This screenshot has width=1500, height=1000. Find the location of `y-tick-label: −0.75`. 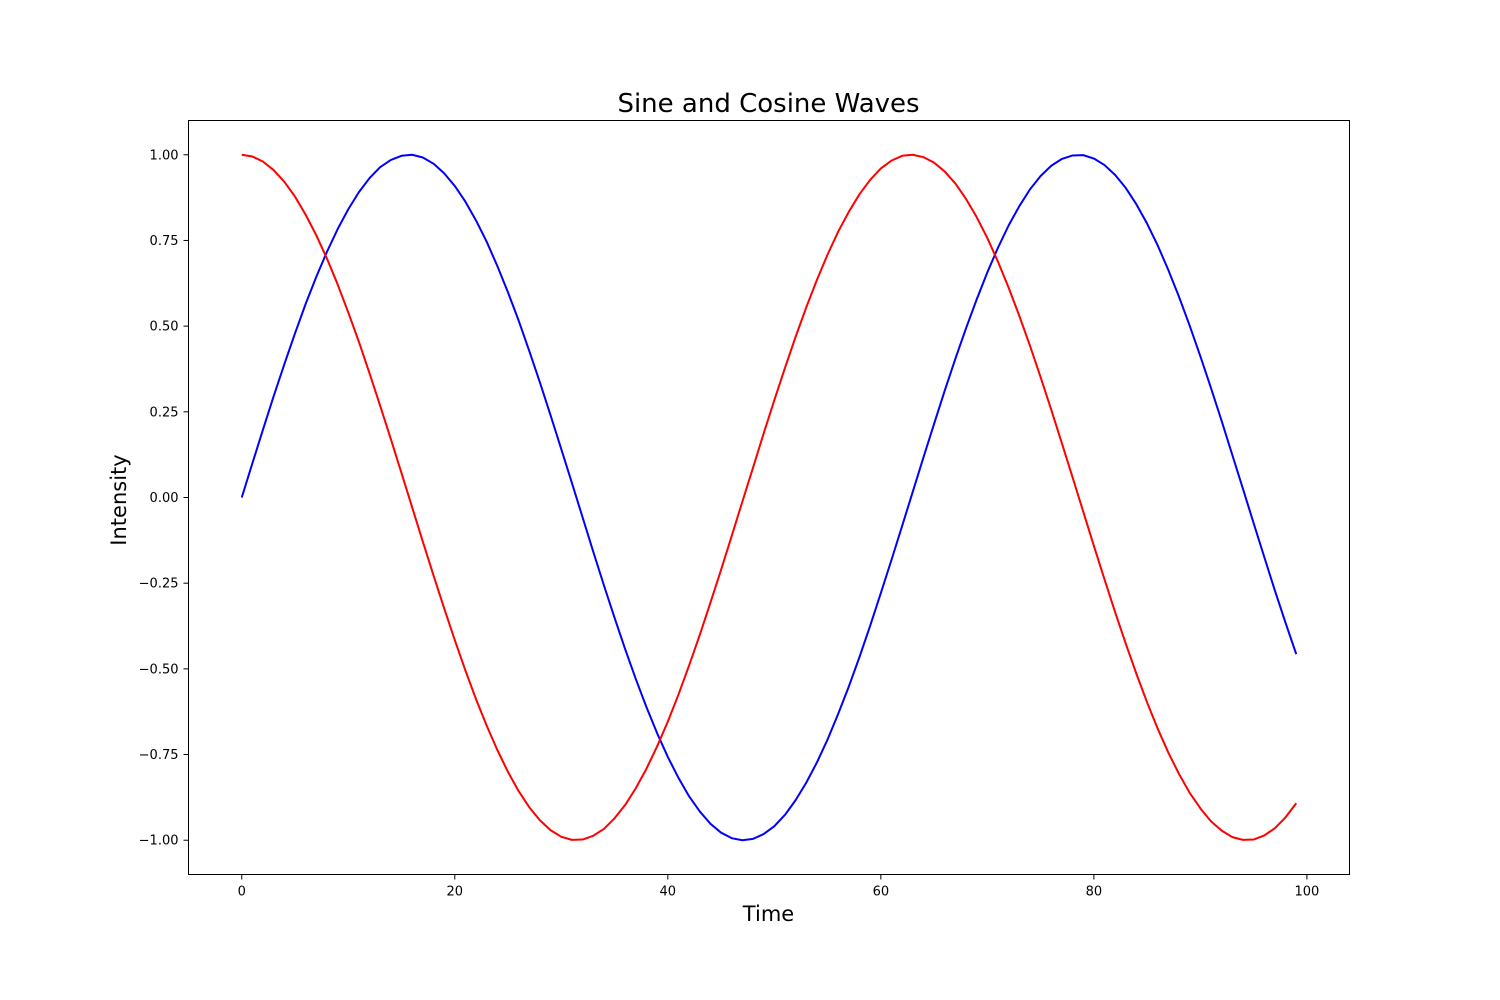

y-tick-label: −0.75 is located at coordinates (159, 755).